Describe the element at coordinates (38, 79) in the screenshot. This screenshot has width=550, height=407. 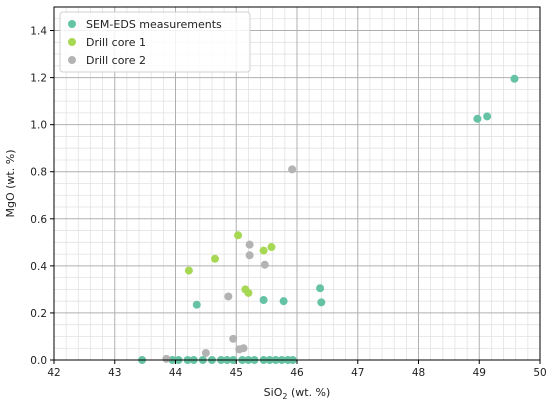
I see `y-tick-label: 1.2` at that location.